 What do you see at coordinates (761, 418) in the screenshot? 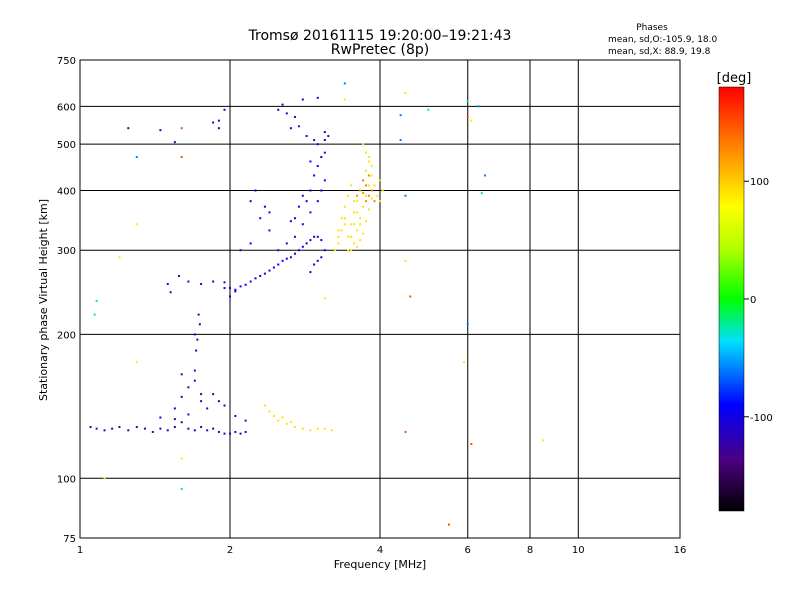
I see `colorbar-tick-label: -100` at bounding box center [761, 418].